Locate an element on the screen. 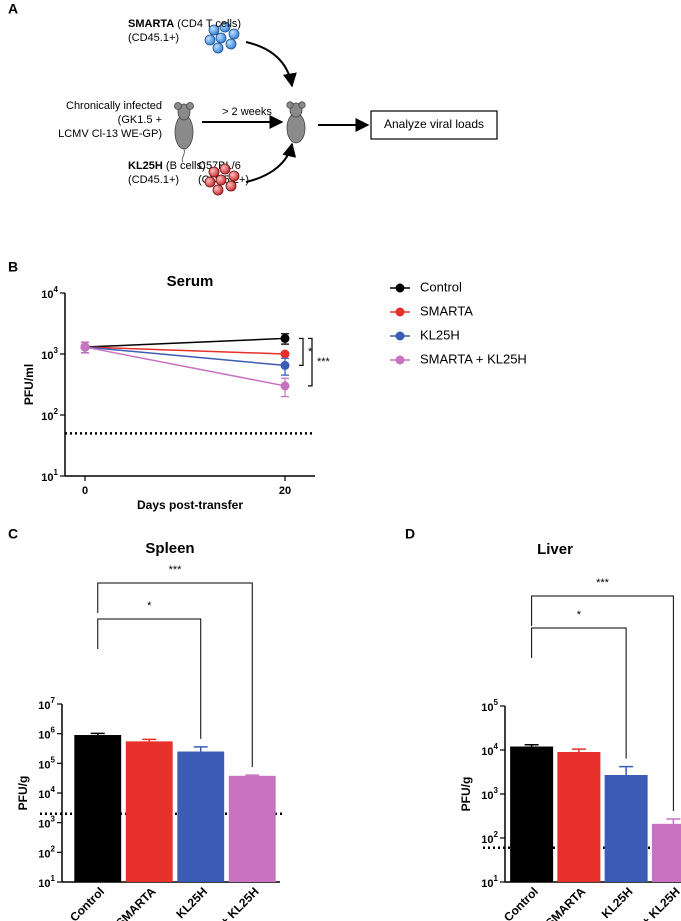  readout-label: Analyze viral loads is located at coordinates (434, 124).